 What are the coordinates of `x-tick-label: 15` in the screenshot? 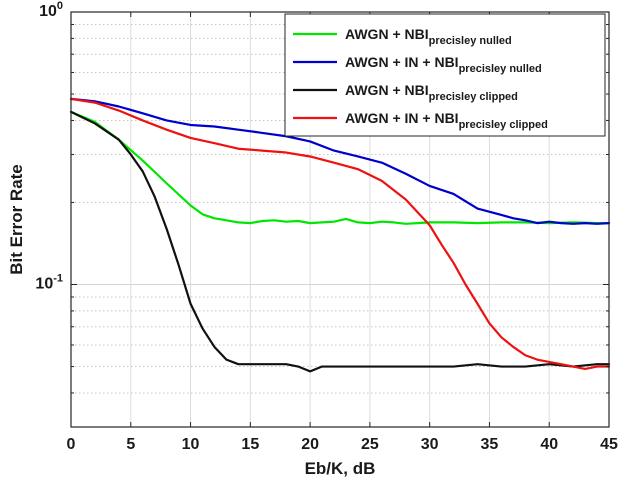 It's located at (250, 444).